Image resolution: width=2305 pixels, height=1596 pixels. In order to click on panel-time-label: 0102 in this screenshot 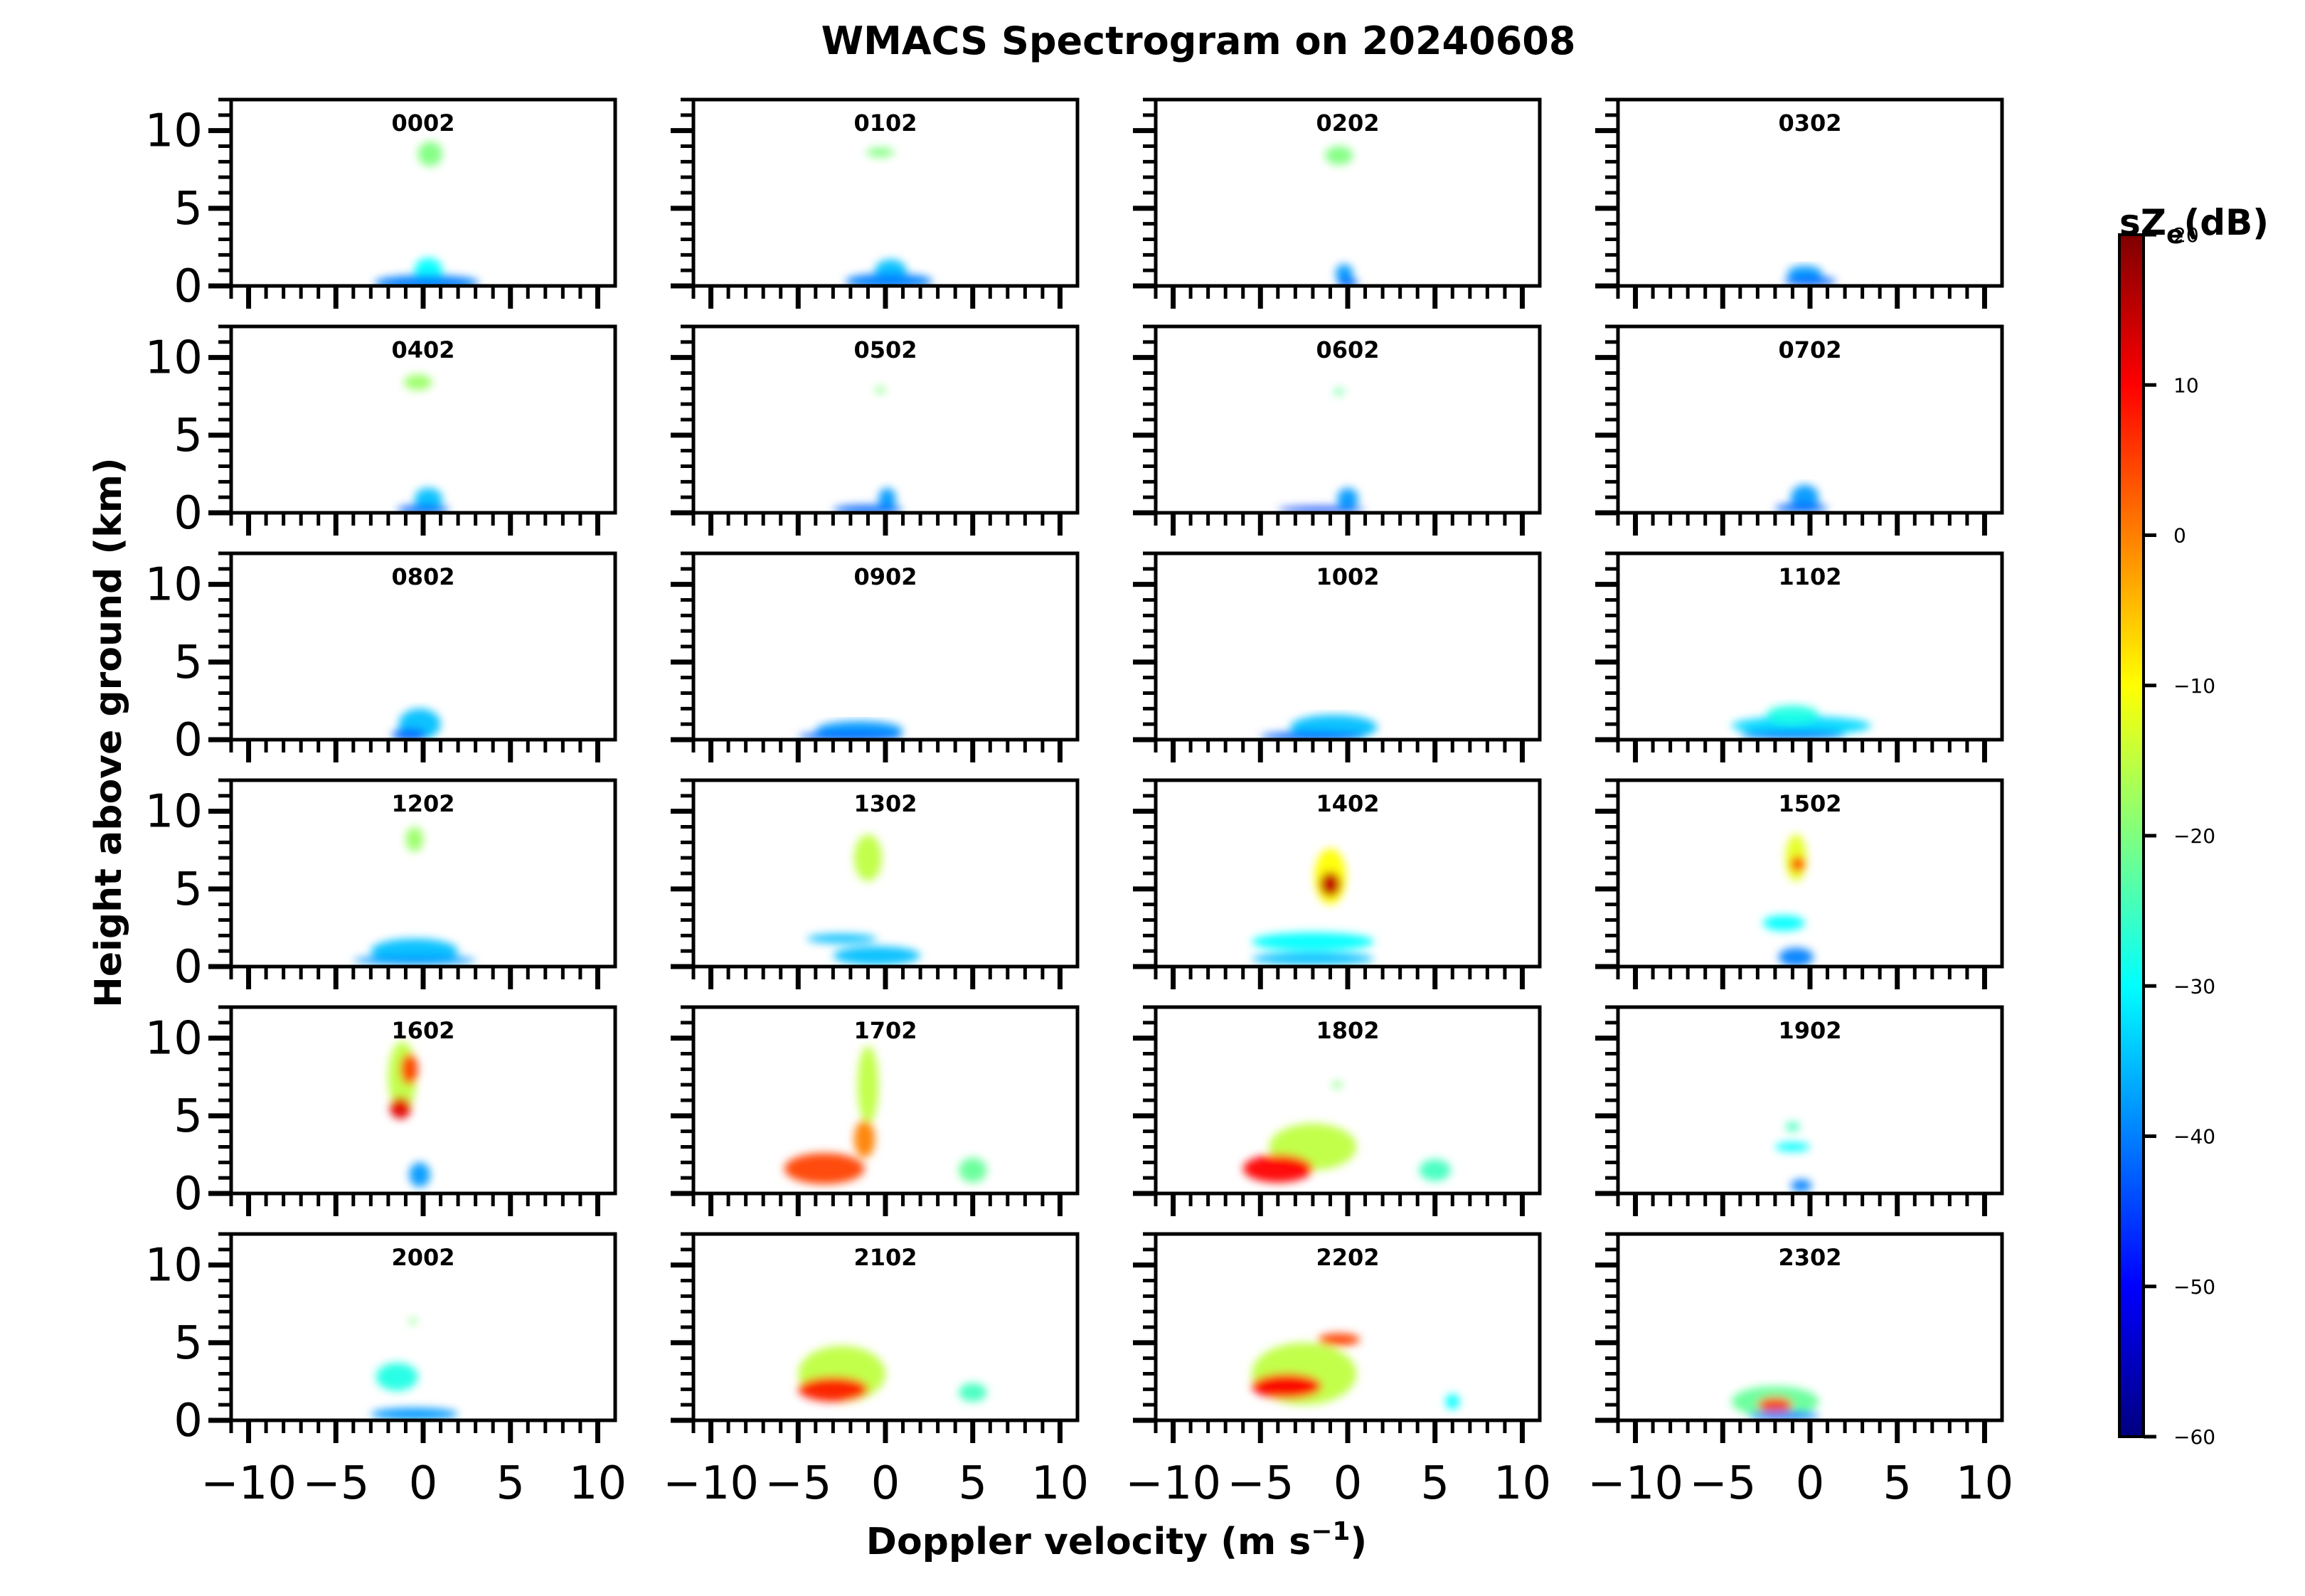, I will do `click(885, 124)`.